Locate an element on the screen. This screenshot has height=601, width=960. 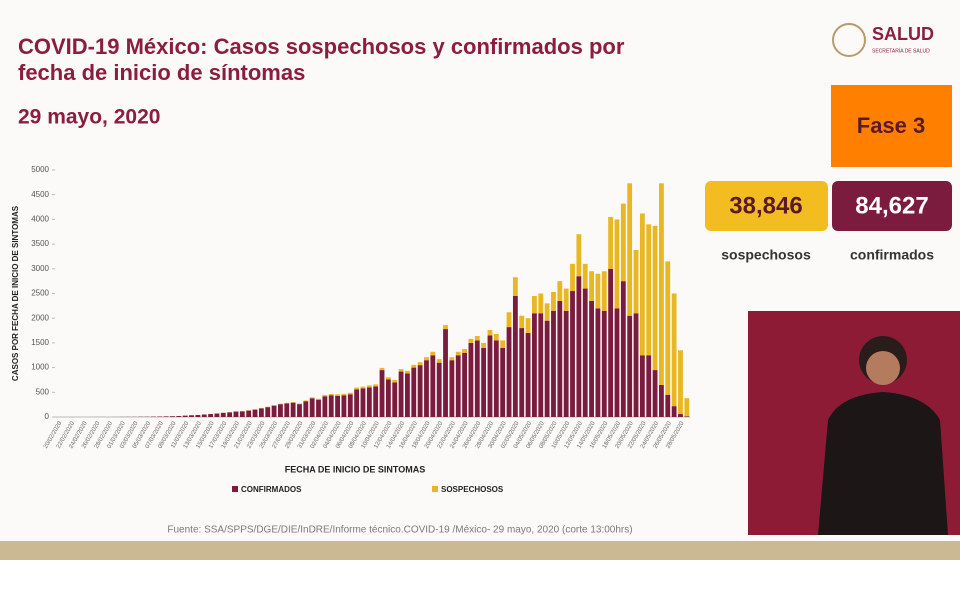
legend-swatch is located at coordinates (235, 489).